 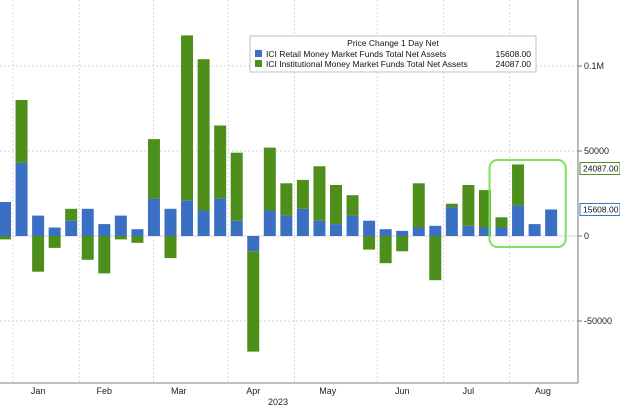 What do you see at coordinates (179, 391) in the screenshot?
I see `x-tick-label: Mar` at bounding box center [179, 391].